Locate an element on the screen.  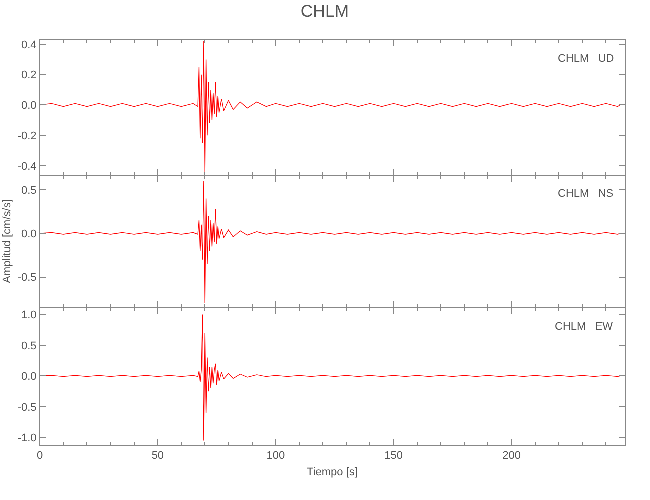
x-axis-title: Tiempo [s] is located at coordinates (332, 472).